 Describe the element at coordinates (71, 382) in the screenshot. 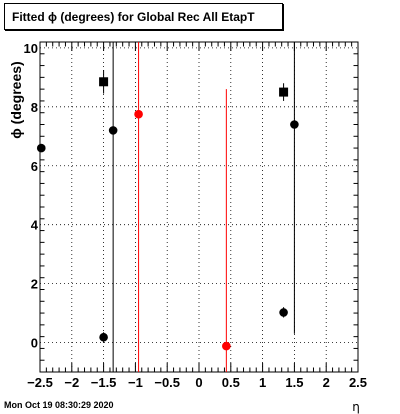

I see `x-tick-label: −2` at that location.